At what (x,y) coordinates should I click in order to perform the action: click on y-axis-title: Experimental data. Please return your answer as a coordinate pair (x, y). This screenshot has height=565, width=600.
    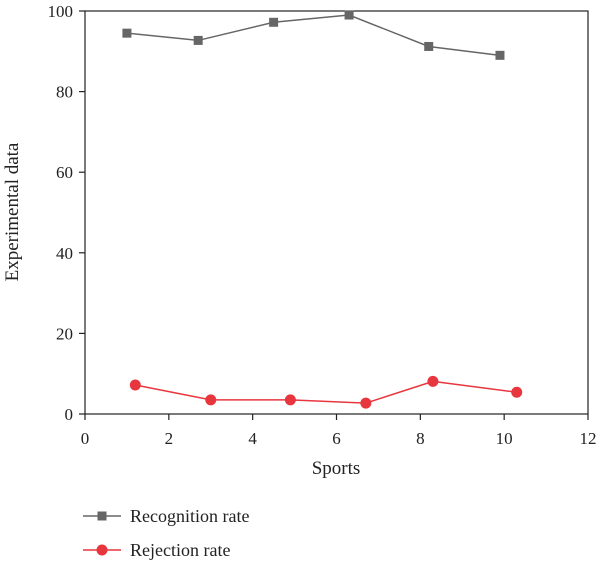
    Looking at the image, I should click on (12, 211).